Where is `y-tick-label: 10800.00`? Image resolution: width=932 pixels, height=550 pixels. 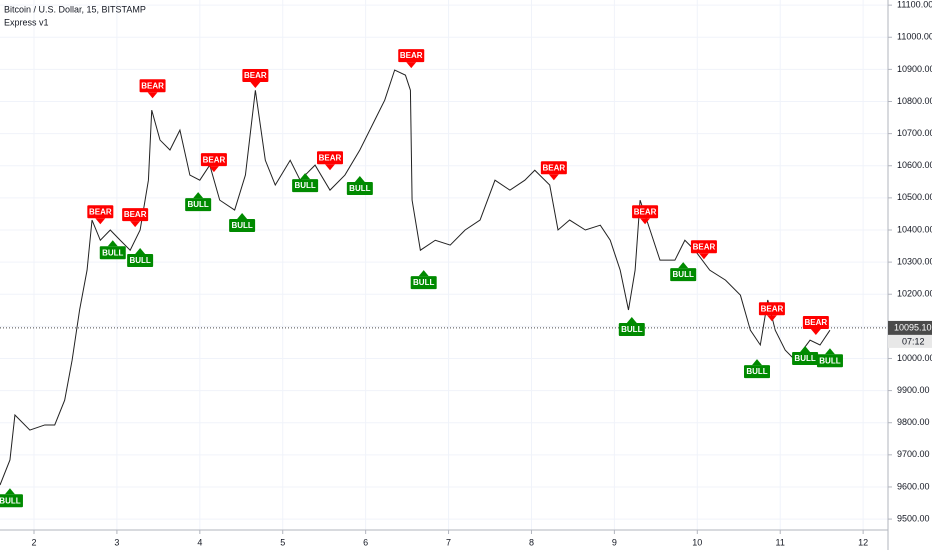 y-tick-label: 10800.00 is located at coordinates (914, 101).